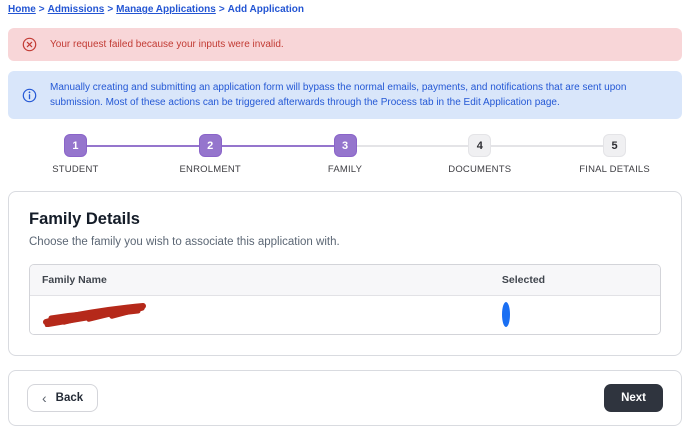  I want to click on family-selected-radio, so click(505, 314).